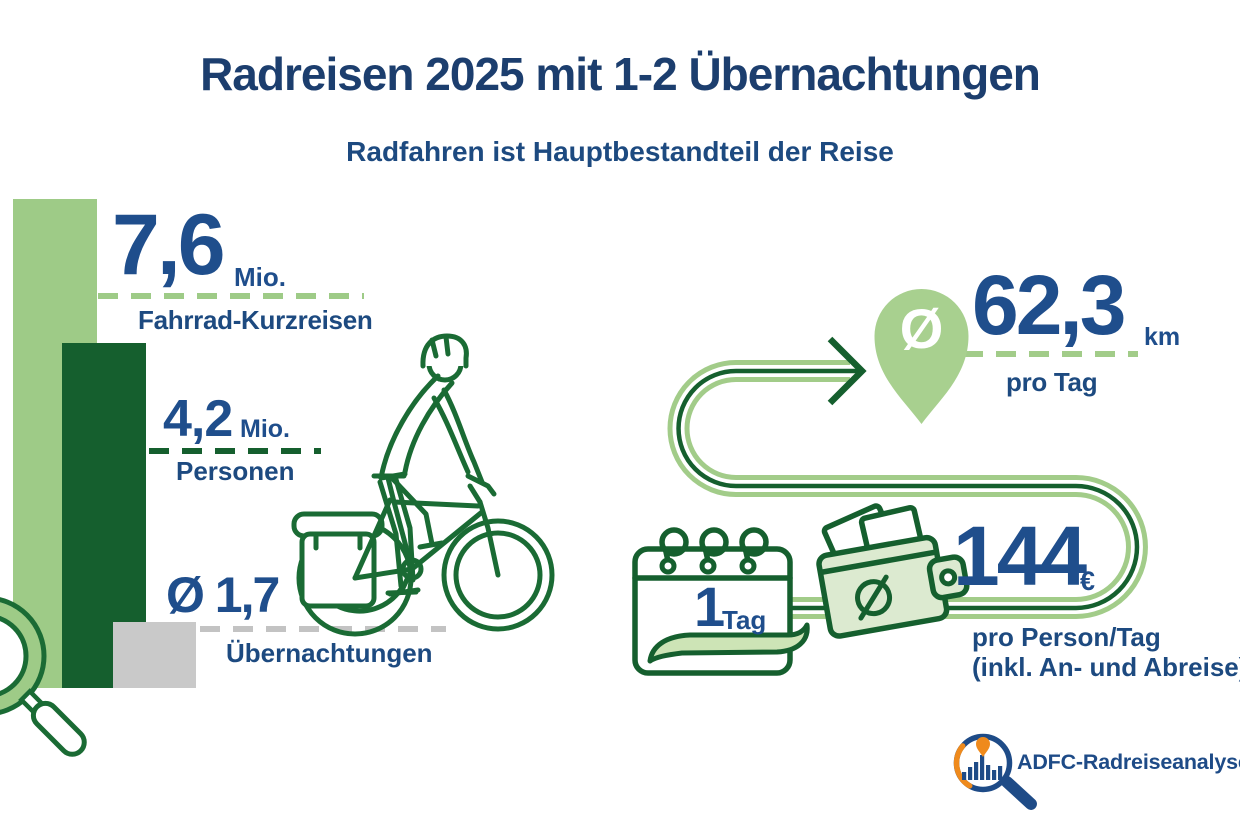  Describe the element at coordinates (893, 571) in the screenshot. I see `wallet-icon` at that location.